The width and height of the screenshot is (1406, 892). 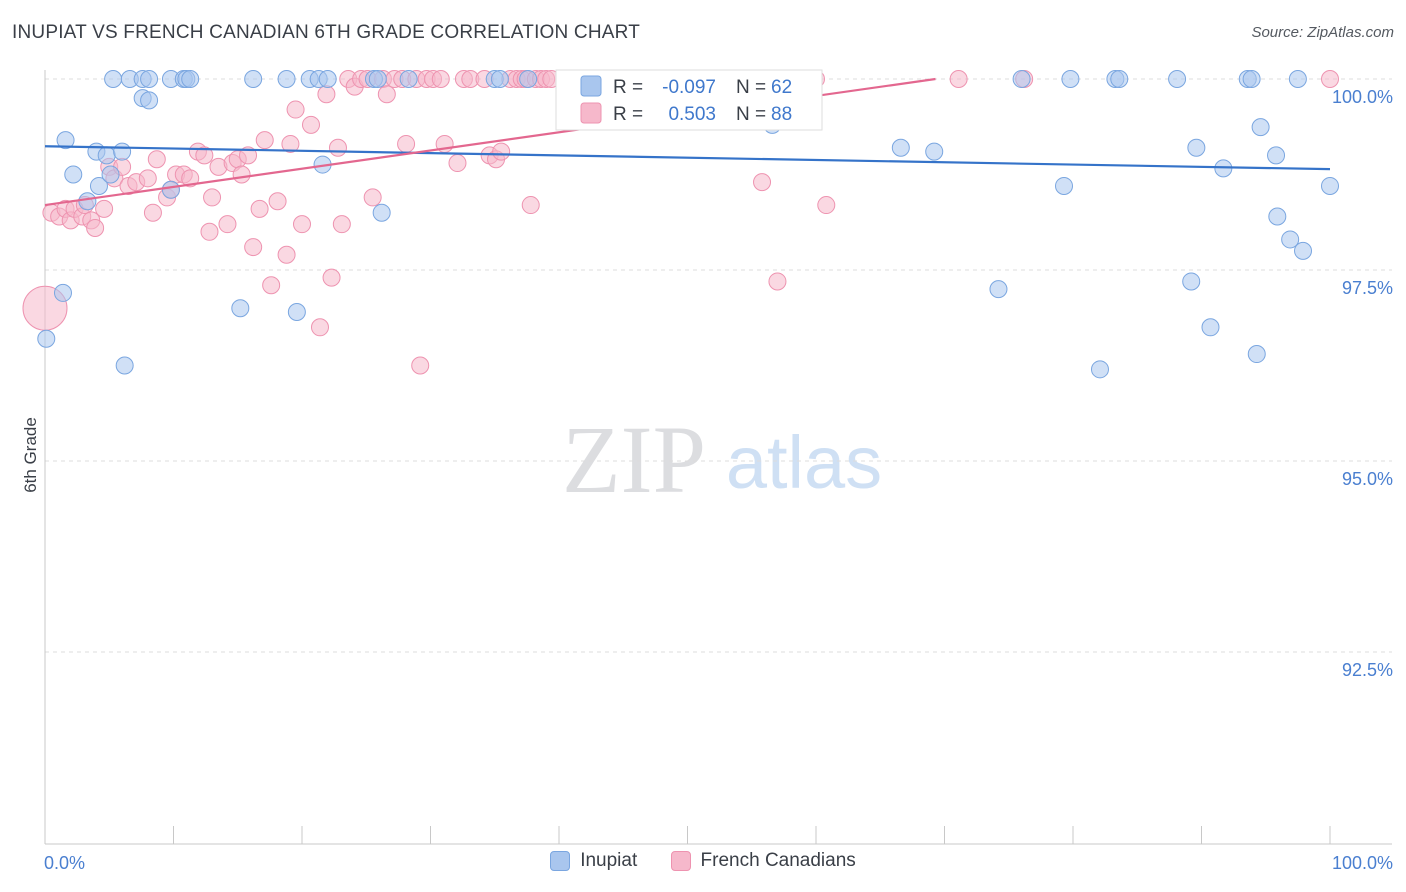 I want to click on y-tick-label: 95.0%, so click(x=1367, y=479).